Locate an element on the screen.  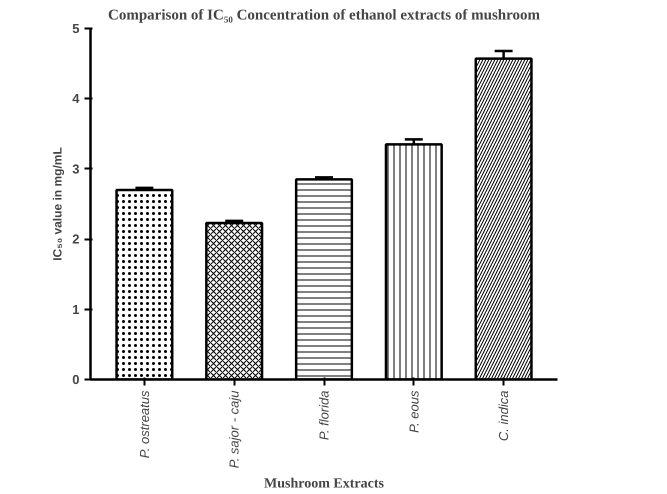
y-tick-label: 2 is located at coordinates (76, 239).